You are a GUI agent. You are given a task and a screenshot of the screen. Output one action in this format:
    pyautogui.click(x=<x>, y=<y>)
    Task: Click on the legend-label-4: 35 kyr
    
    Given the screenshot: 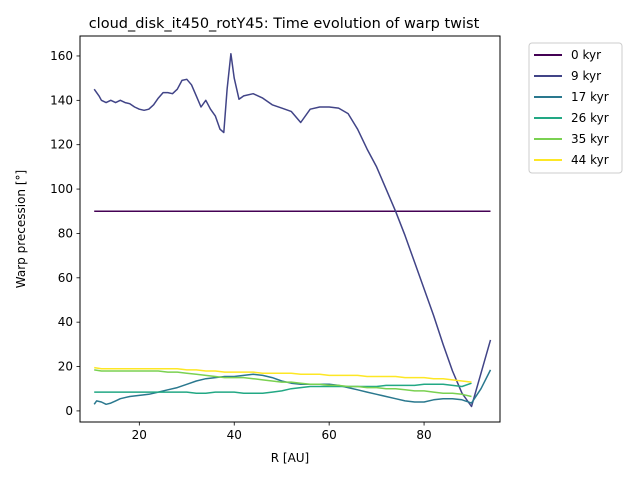 What is the action you would take?
    pyautogui.click(x=590, y=139)
    